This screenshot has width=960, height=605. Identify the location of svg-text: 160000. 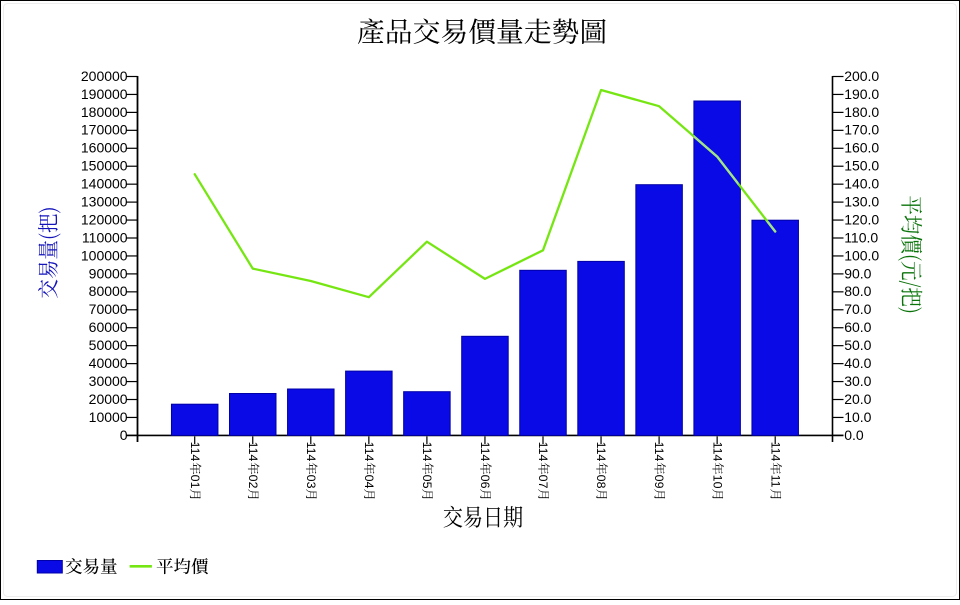
(104, 148).